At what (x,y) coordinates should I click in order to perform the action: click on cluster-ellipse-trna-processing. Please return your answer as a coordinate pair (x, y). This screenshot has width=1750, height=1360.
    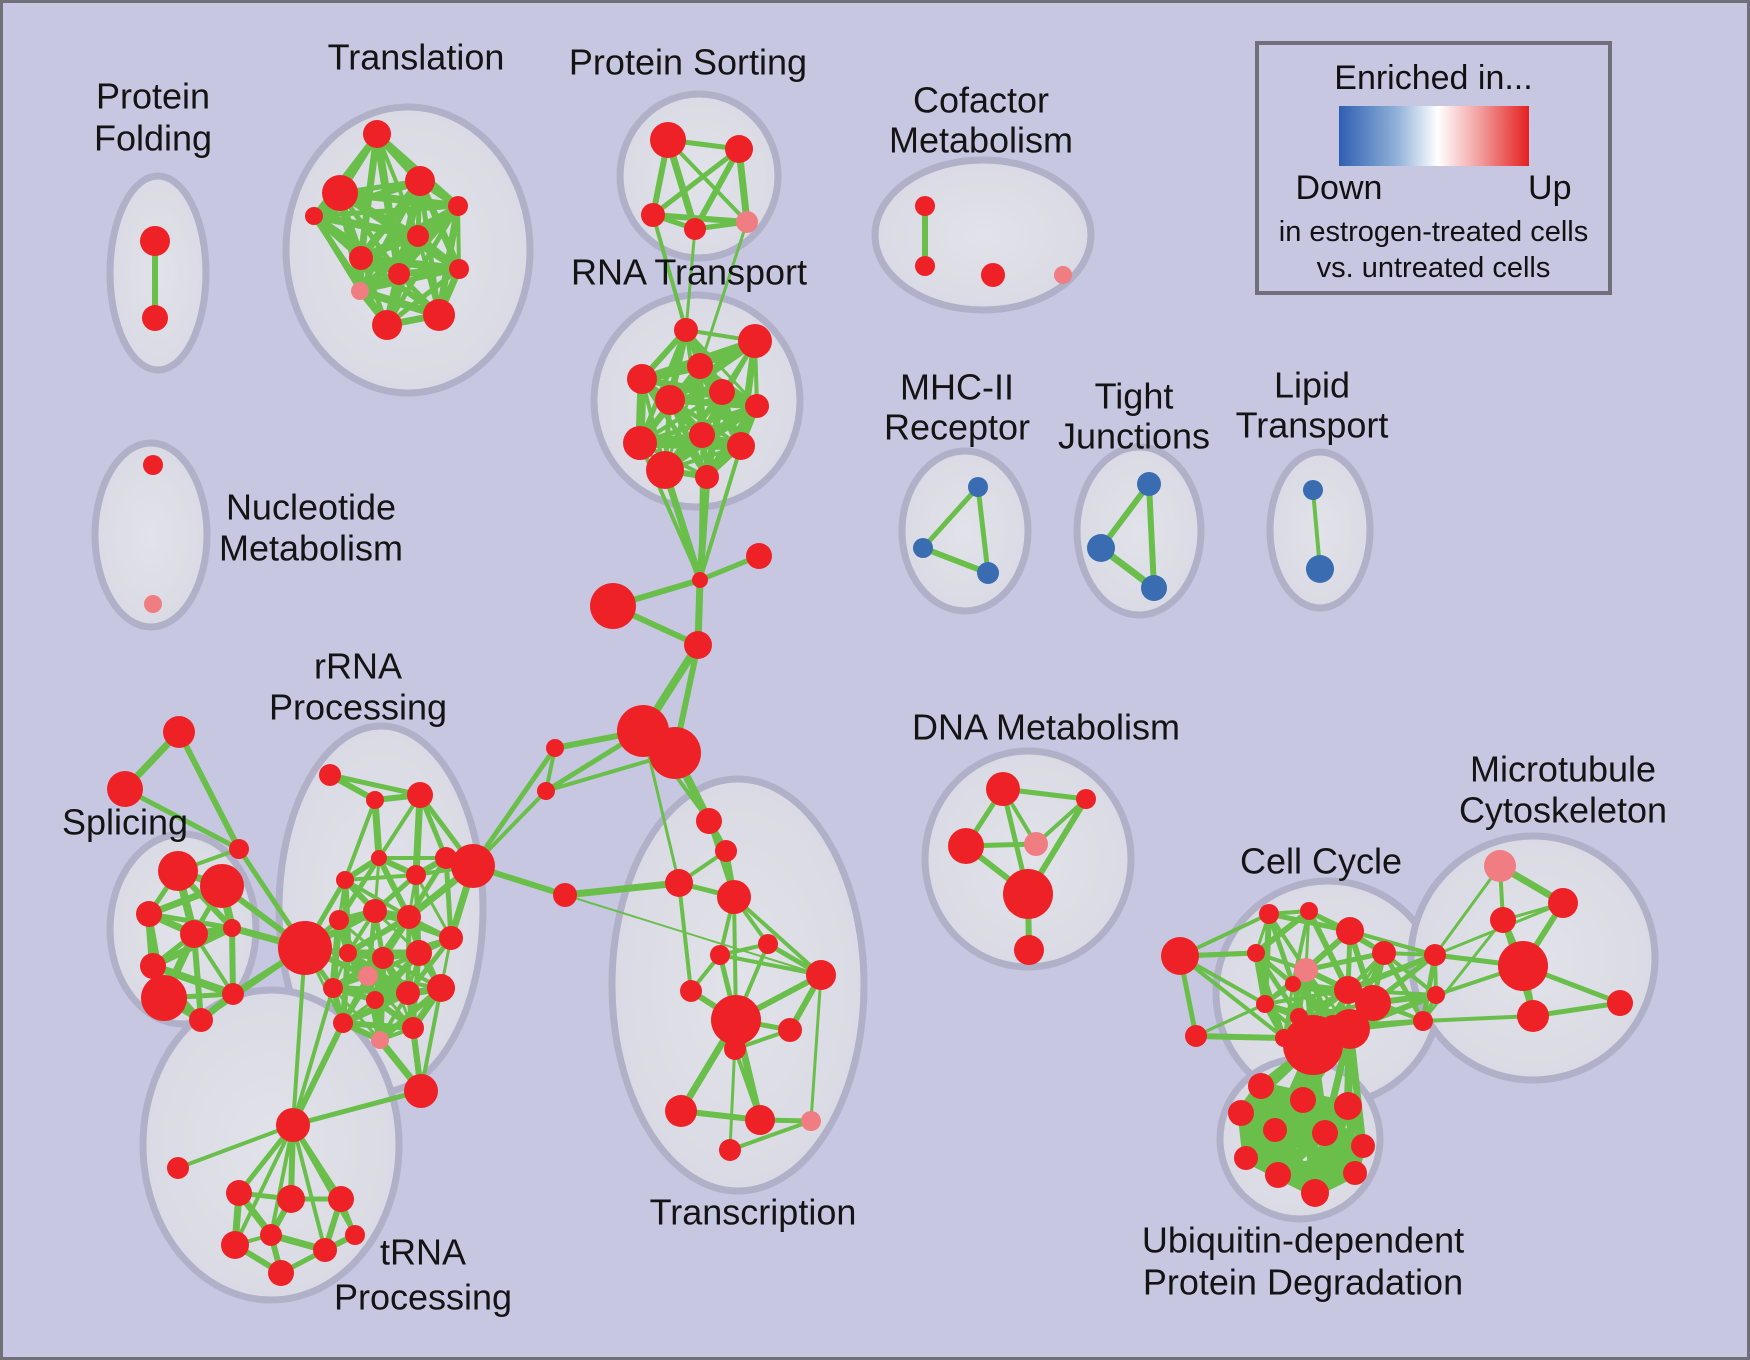
    Looking at the image, I should click on (271, 1145).